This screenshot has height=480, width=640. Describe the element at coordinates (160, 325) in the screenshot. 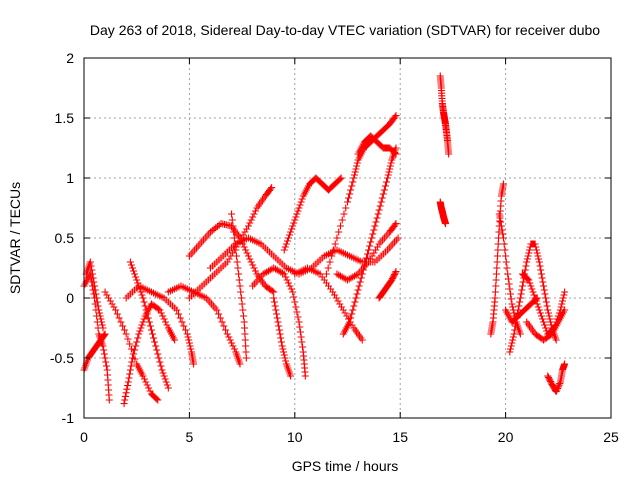

I see `series-sat-g` at that location.